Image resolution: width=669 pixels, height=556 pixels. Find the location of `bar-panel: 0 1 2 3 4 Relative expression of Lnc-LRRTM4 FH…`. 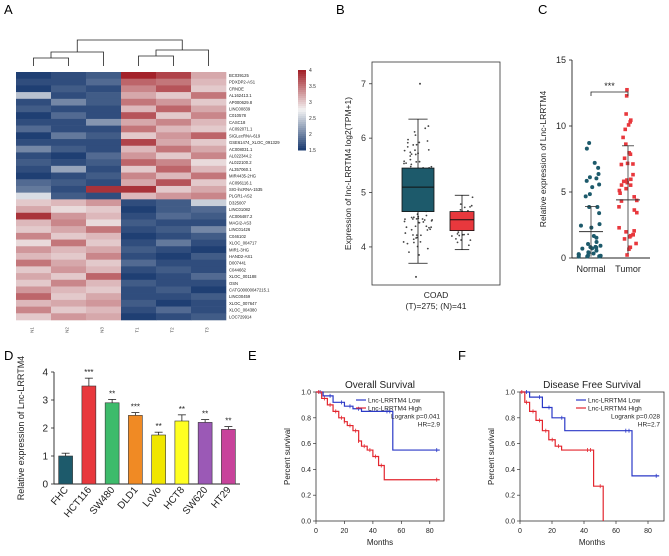

bar-panel: 0 1 2 3 4 Relative expression of Lnc-LRRTM4 FH… is located at coordinates (128, 438).